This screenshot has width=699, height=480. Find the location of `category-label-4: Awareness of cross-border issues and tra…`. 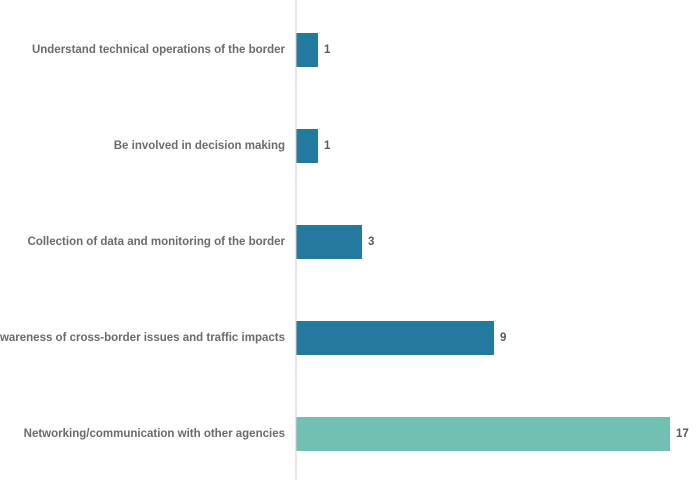

category-label-4: Awareness of cross-border issues and tra… is located at coordinates (142, 338).